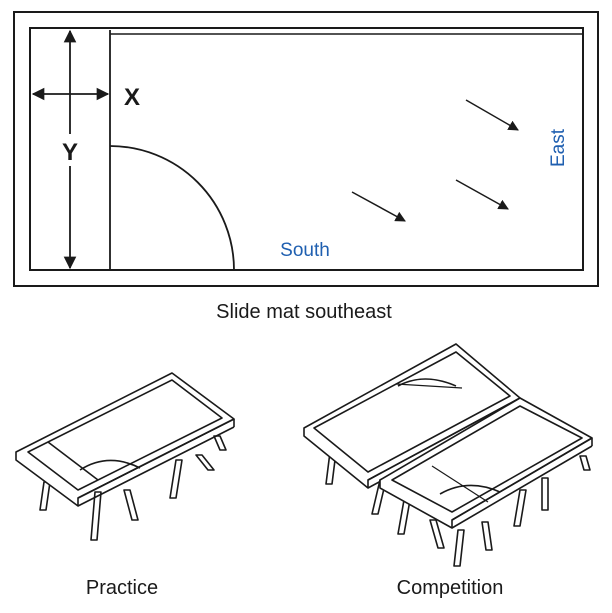 The width and height of the screenshot is (612, 613). I want to click on plan-caption: Slide mat southeast, so click(304, 312).